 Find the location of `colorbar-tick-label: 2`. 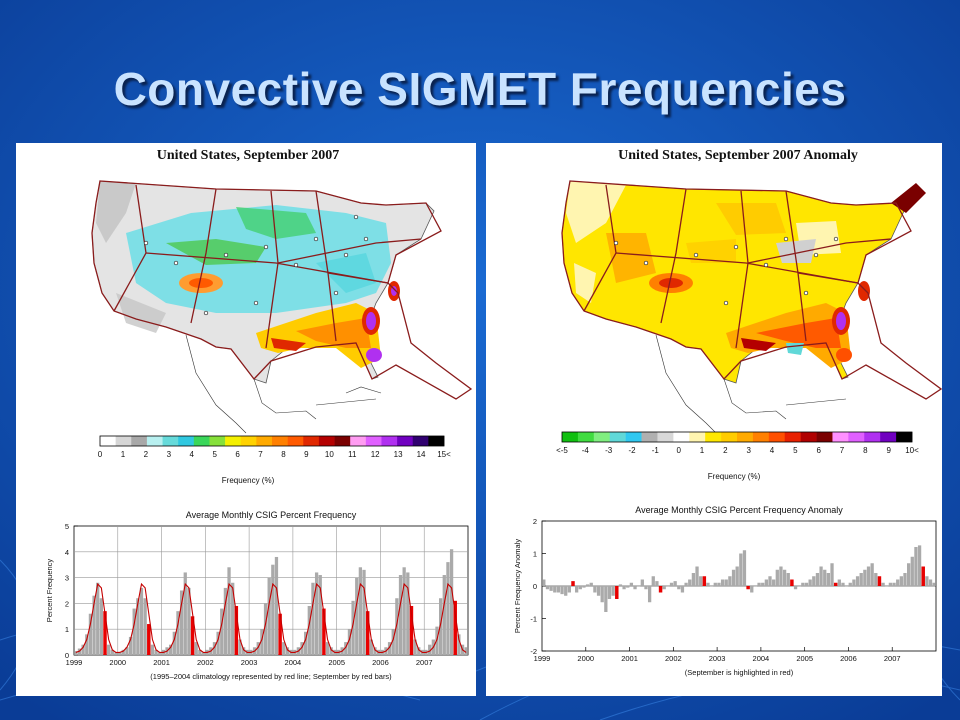

colorbar-tick-label: 2 is located at coordinates (146, 454).